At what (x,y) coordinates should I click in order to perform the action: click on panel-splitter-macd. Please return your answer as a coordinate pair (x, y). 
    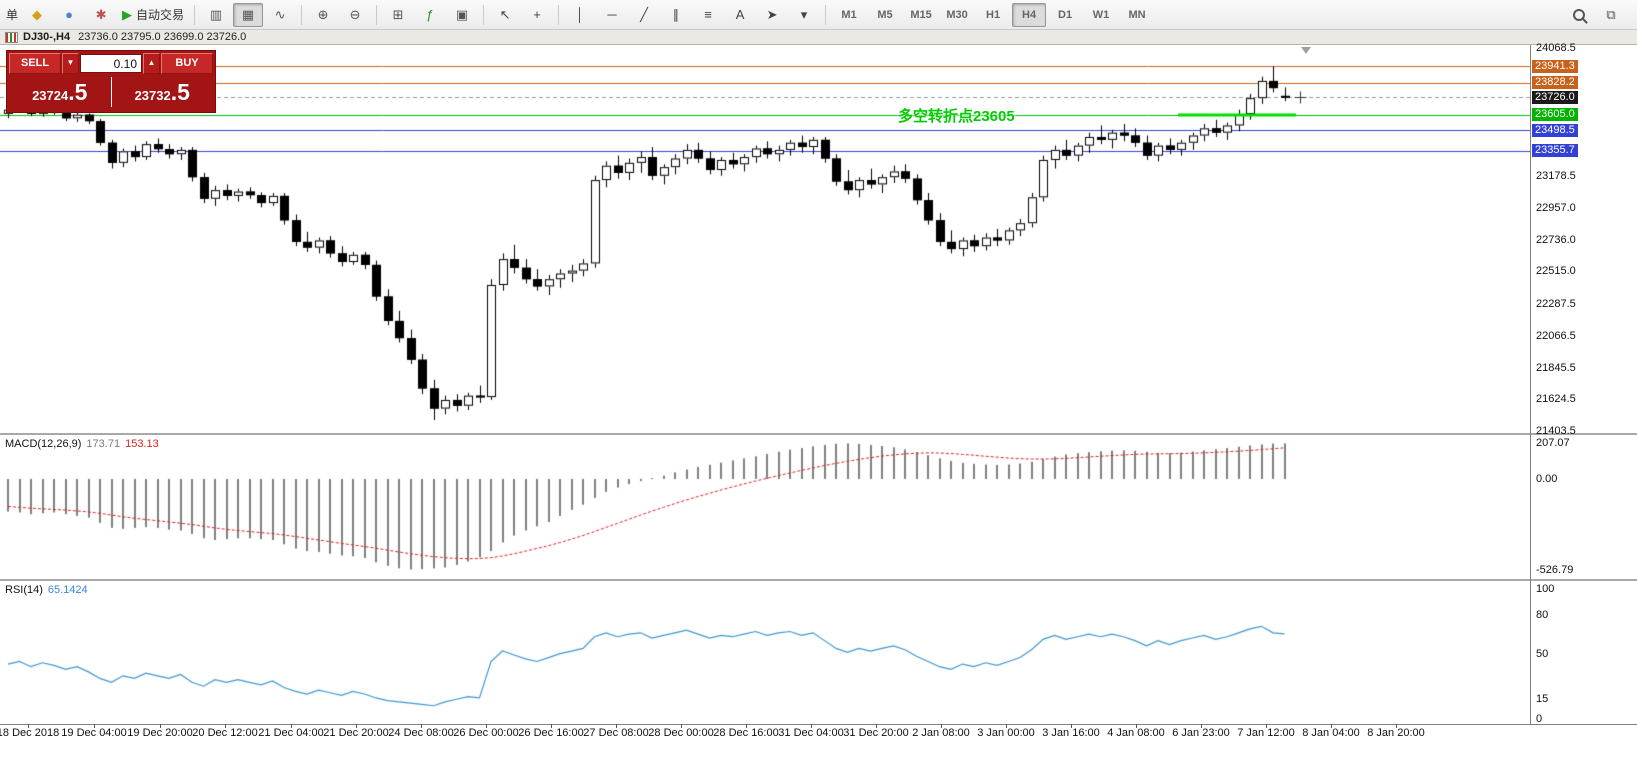
    Looking at the image, I should click on (818, 434).